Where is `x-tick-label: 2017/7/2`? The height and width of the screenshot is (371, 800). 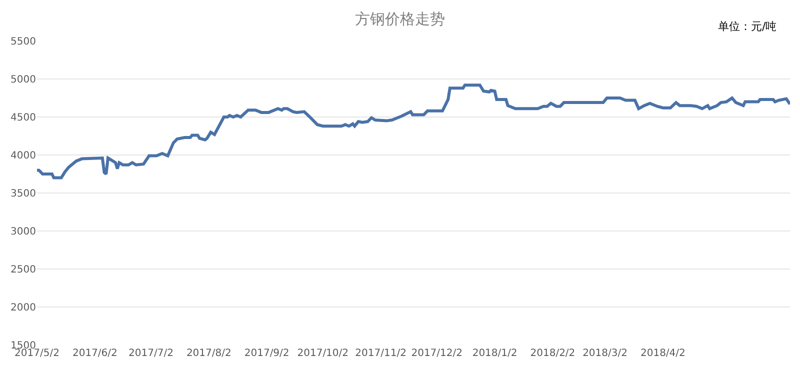 x-tick-label: 2017/7/2 is located at coordinates (151, 353).